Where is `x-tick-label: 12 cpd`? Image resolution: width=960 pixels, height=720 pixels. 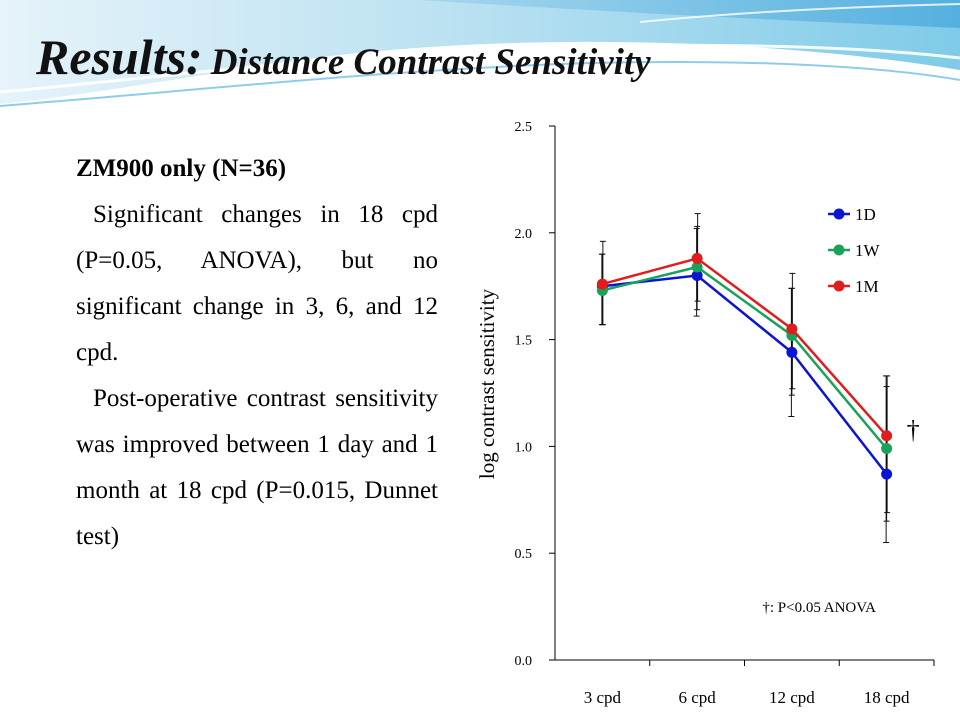 x-tick-label: 12 cpd is located at coordinates (792, 697).